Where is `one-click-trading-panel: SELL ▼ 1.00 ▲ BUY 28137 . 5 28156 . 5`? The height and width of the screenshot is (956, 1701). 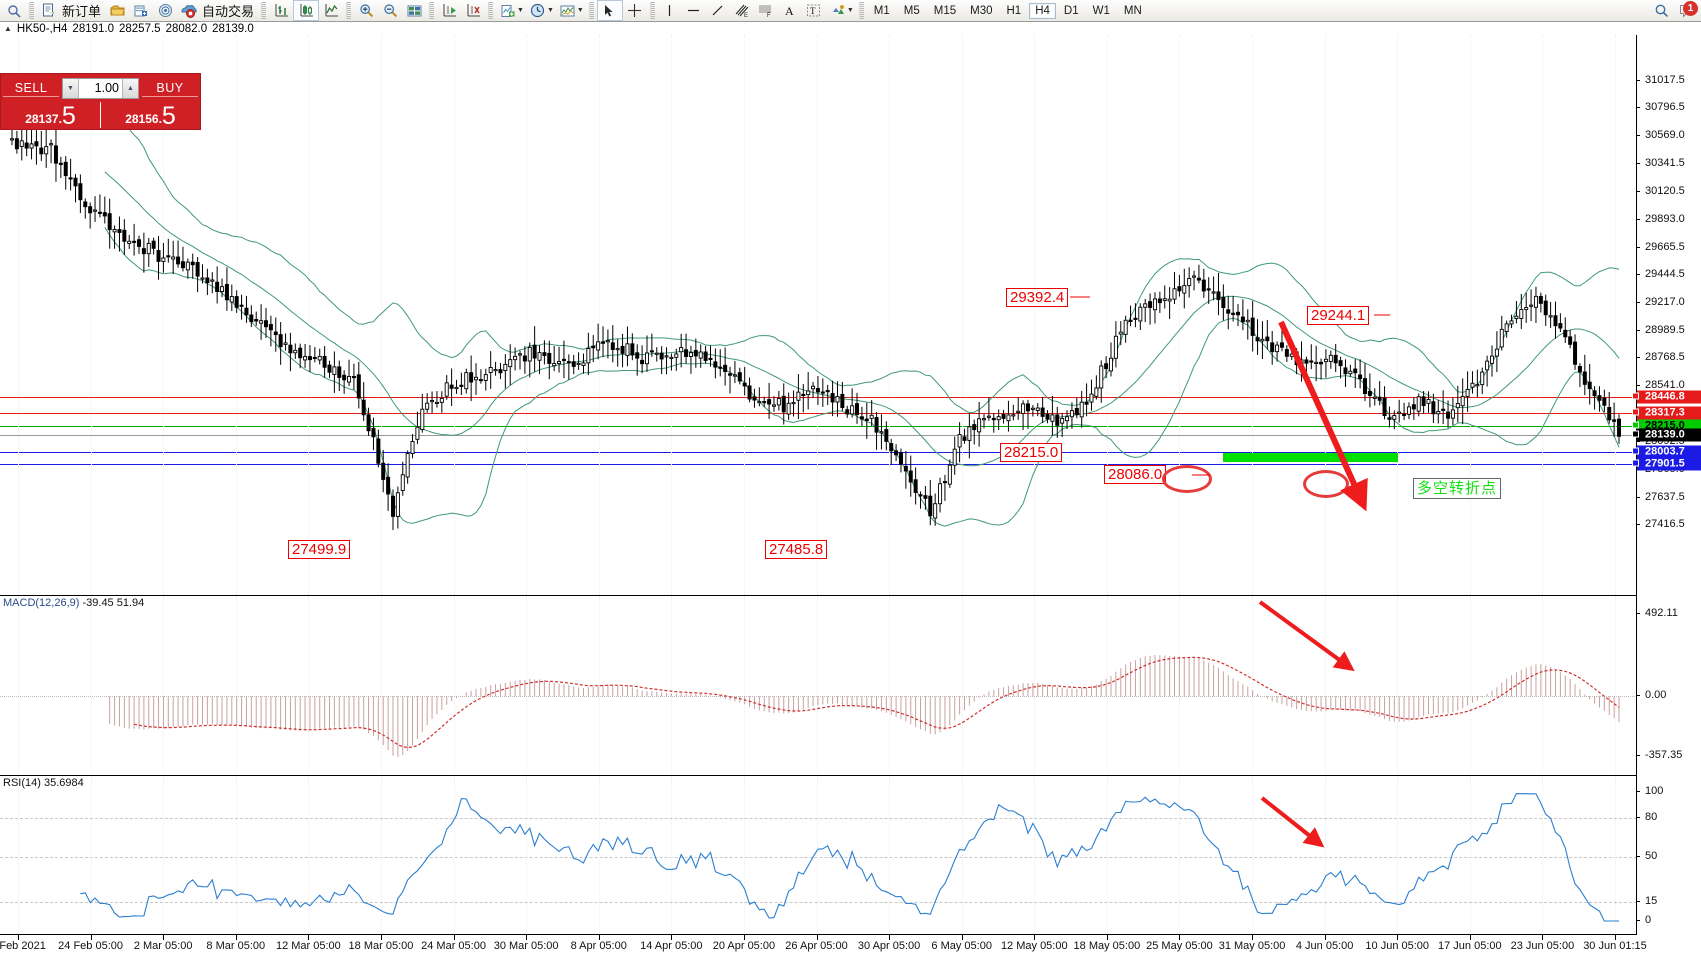
one-click-trading-panel: SELL ▼ 1.00 ▲ BUY 28137 . 5 28156 . 5 is located at coordinates (100, 101).